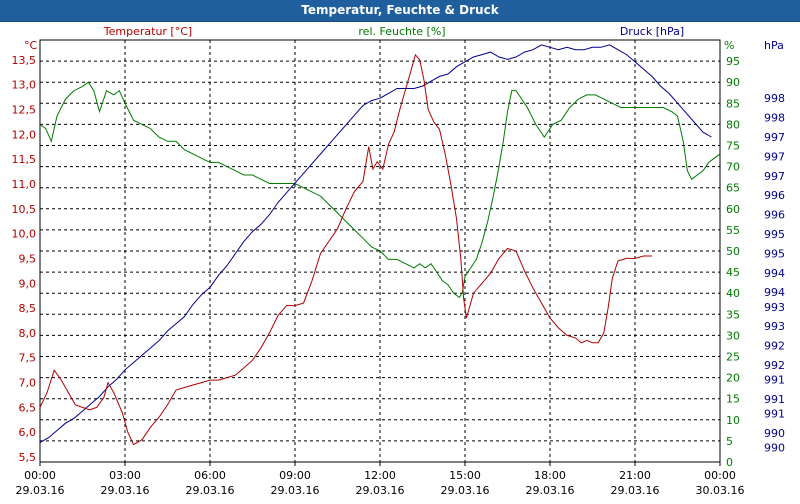  I want to click on middle-axis-tick-label: 20, so click(733, 378).